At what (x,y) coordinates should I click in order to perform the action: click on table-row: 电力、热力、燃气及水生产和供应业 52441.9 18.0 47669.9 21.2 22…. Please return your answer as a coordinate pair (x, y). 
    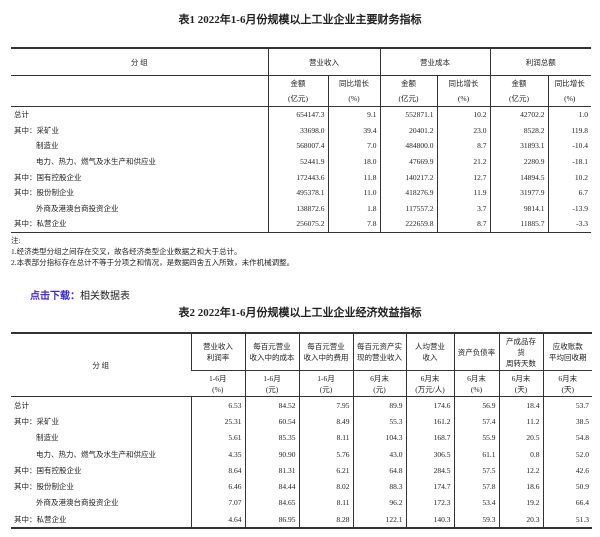
    Looking at the image, I should click on (301, 161).